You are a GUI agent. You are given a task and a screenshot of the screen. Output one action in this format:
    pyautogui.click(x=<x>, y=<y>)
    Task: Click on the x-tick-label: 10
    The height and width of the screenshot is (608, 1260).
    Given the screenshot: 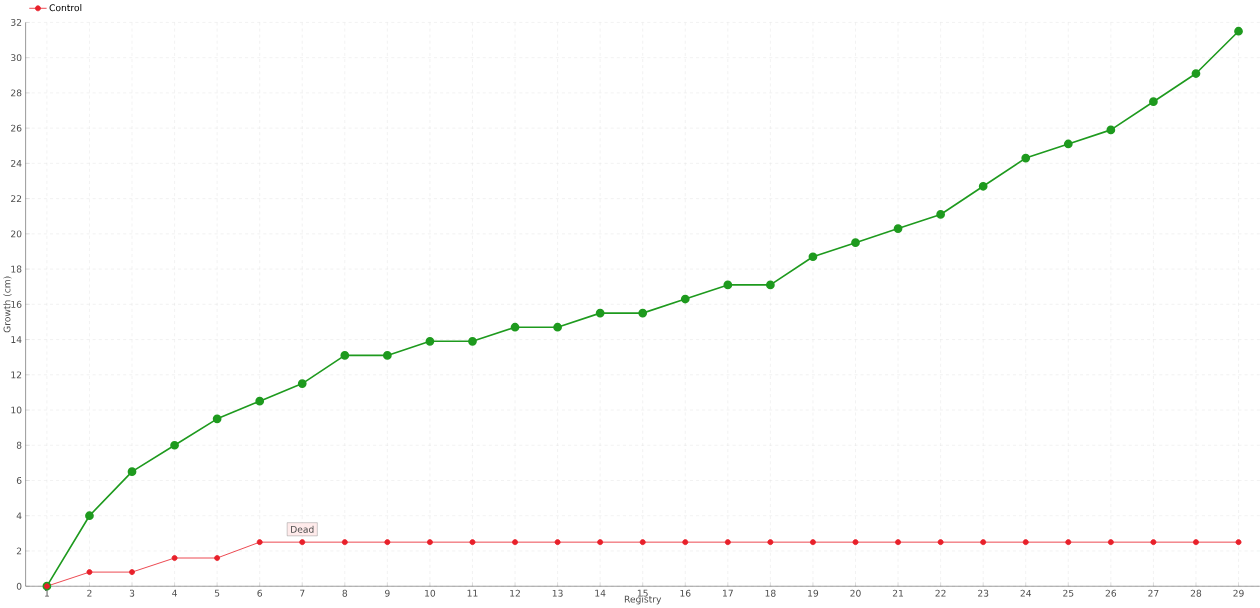 What is the action you would take?
    pyautogui.click(x=430, y=593)
    